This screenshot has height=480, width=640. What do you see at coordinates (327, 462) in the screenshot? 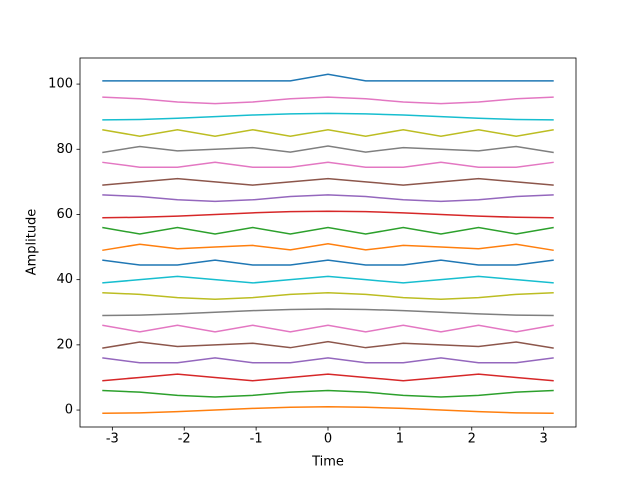
I see `x-axis-label: Time` at bounding box center [327, 462].